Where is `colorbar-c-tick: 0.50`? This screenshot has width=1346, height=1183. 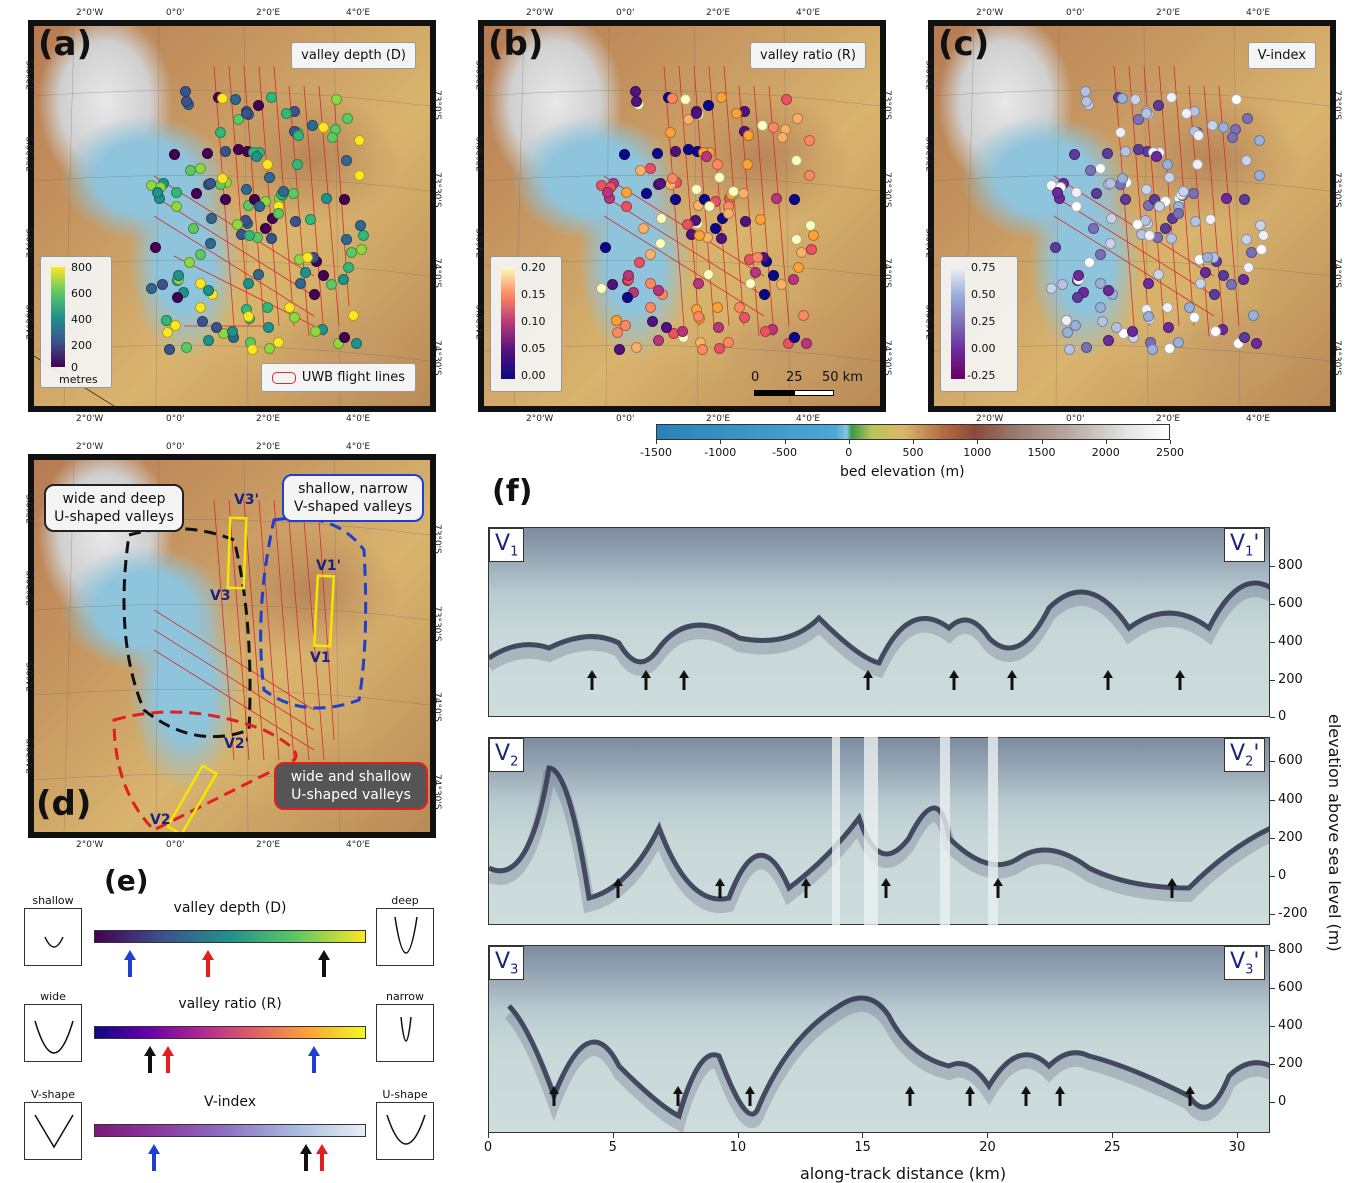 colorbar-c-tick: 0.50 is located at coordinates (983, 294).